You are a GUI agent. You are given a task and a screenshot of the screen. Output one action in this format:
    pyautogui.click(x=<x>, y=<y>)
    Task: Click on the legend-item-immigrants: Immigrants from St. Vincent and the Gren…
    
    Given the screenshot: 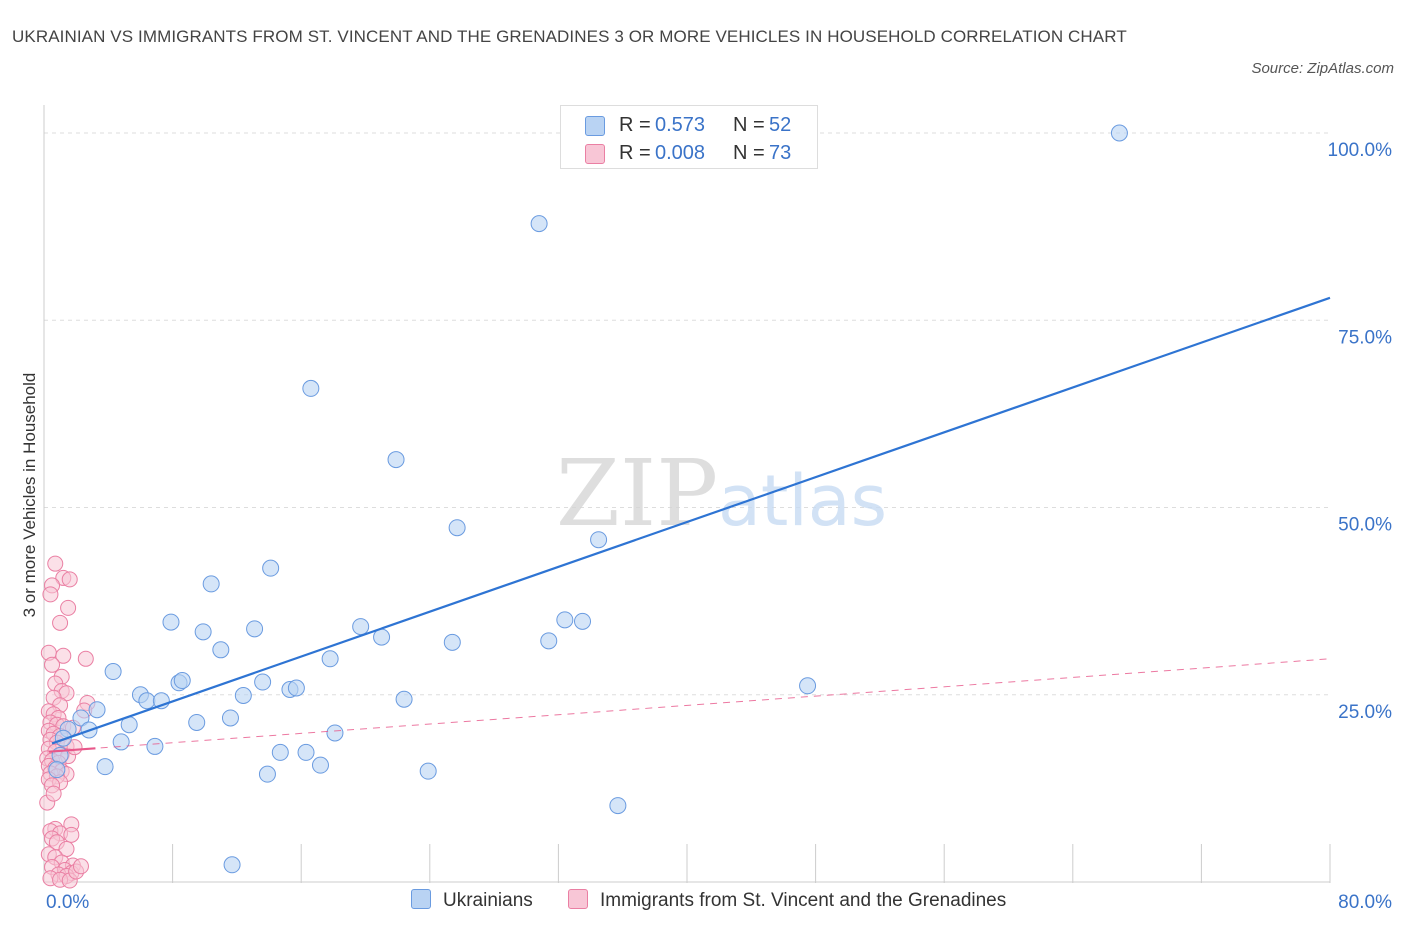 What is the action you would take?
    pyautogui.click(x=787, y=900)
    